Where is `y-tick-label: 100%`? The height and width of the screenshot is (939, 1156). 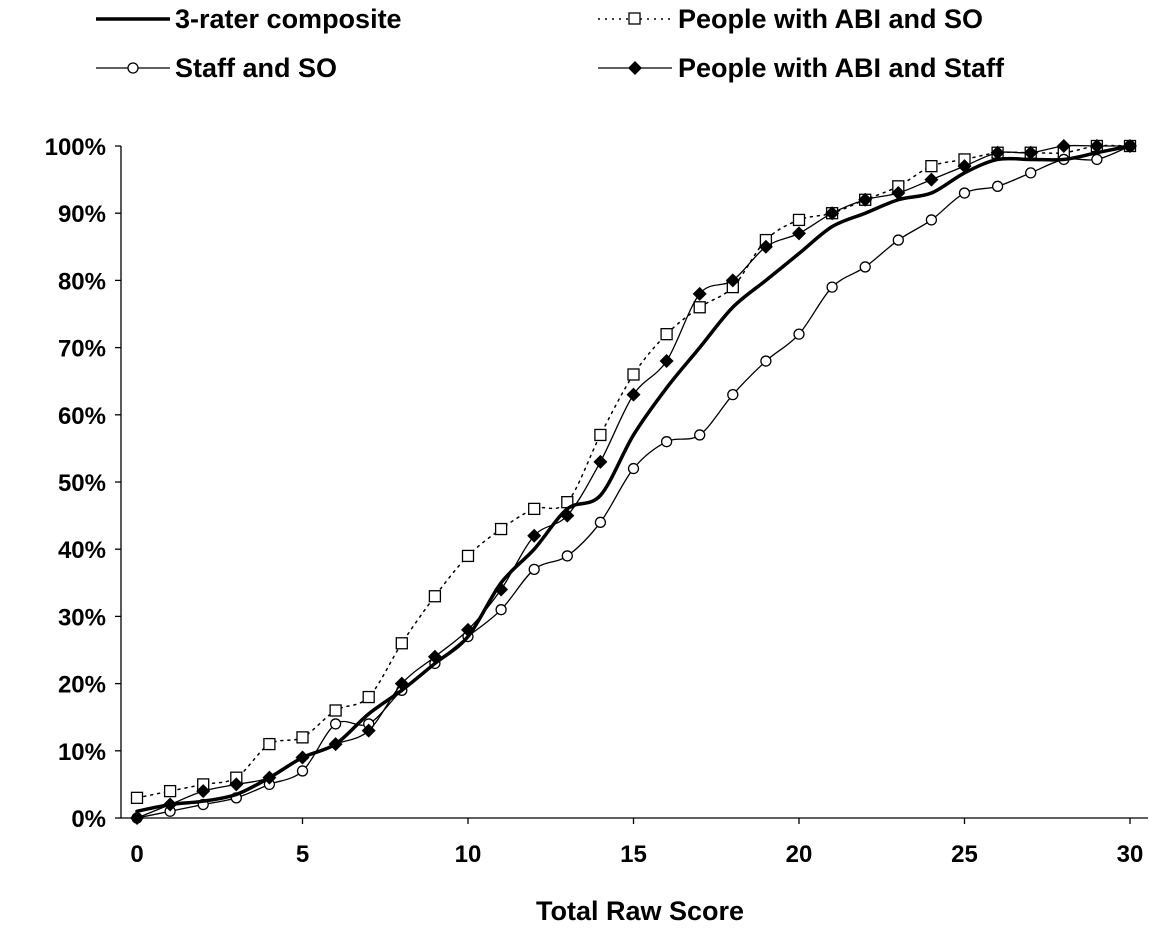 y-tick-label: 100% is located at coordinates (75, 147).